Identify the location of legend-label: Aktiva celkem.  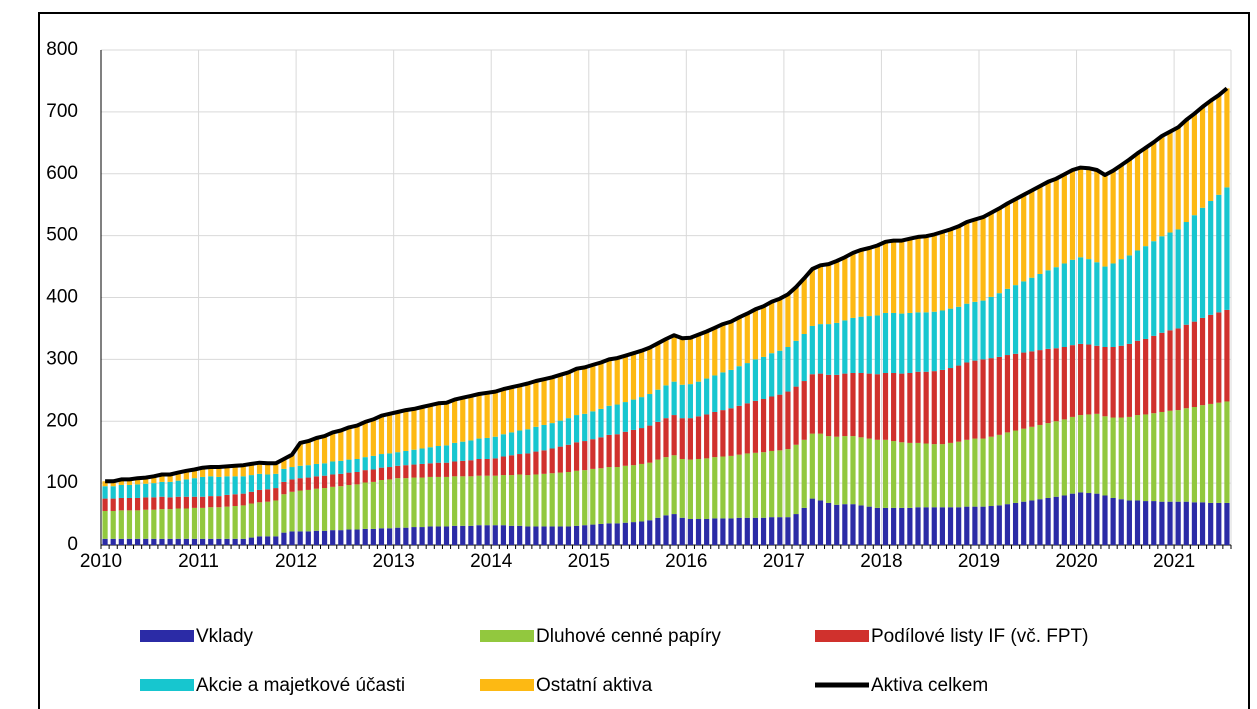
(929, 685).